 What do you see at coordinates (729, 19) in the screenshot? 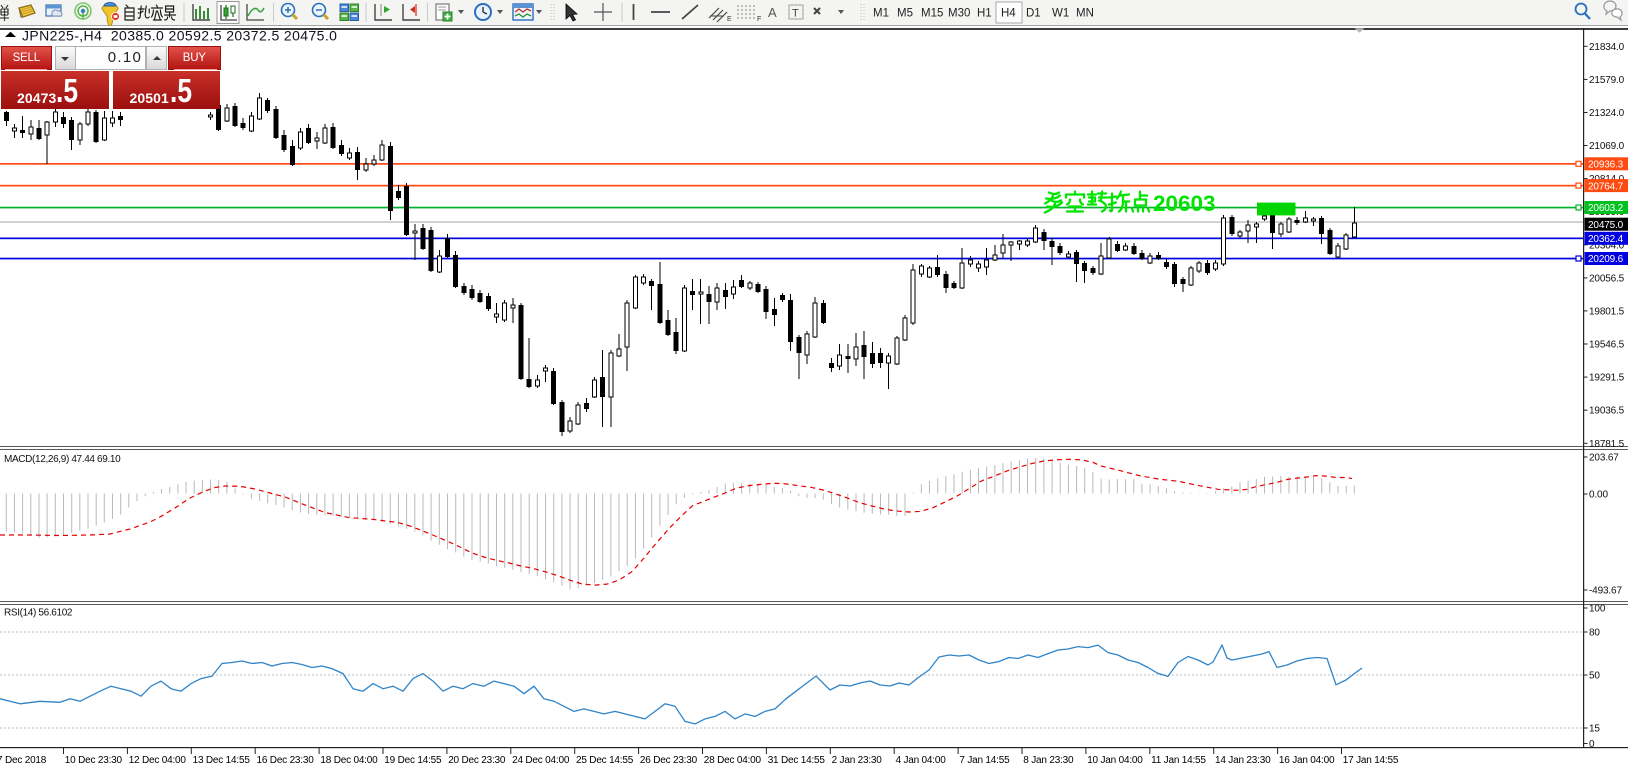
I see `svg-text: E` at bounding box center [729, 19].